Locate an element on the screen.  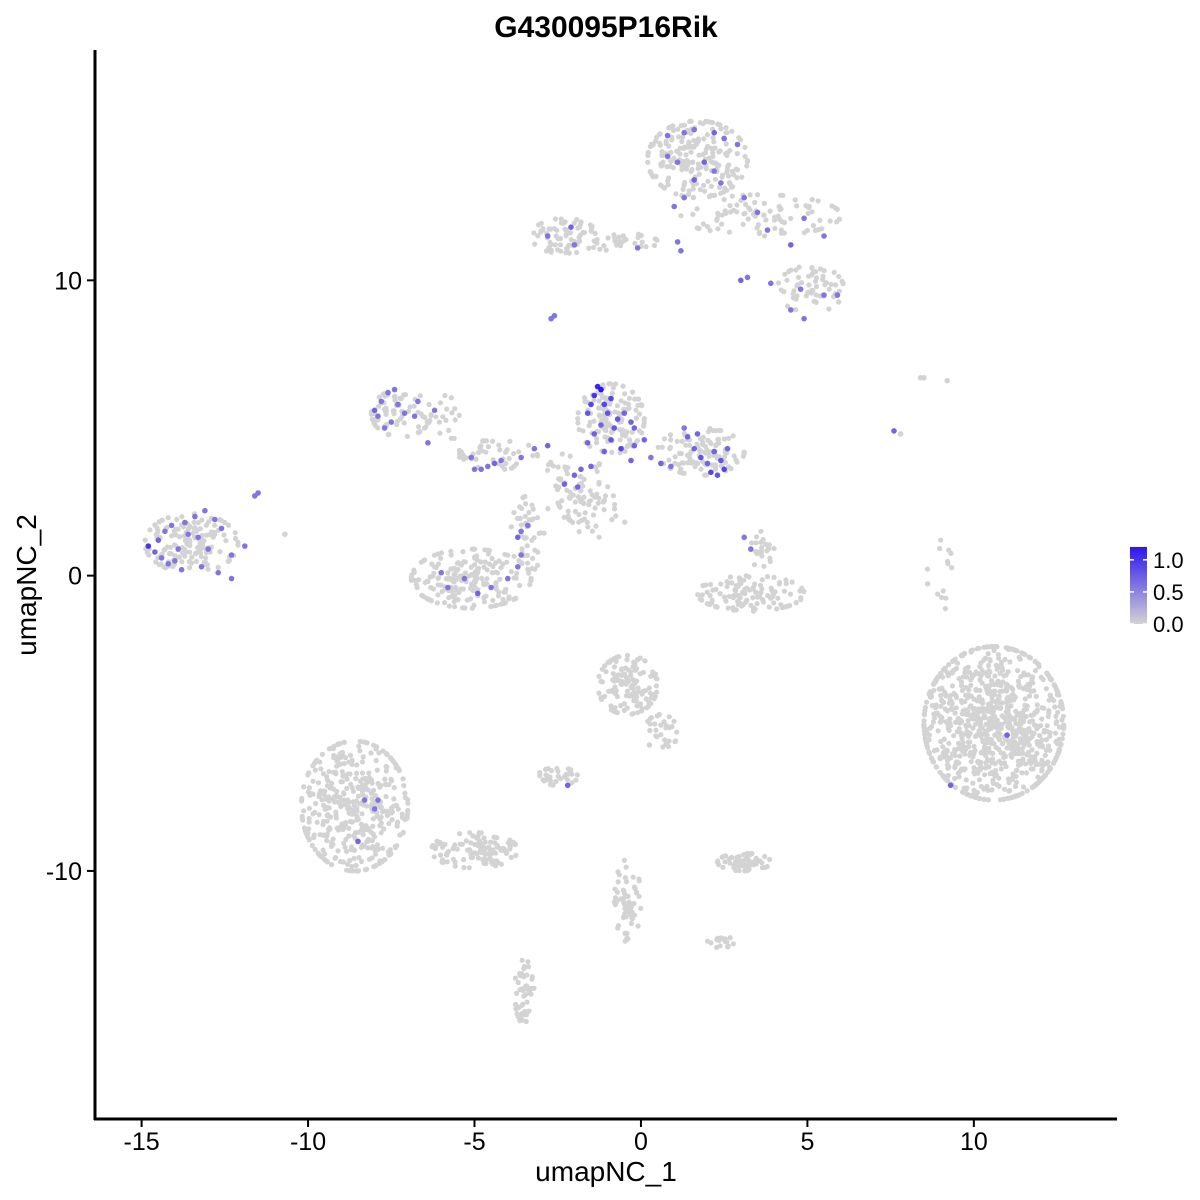
color-legend: 0.00.51.0 is located at coordinates (1157, 592).